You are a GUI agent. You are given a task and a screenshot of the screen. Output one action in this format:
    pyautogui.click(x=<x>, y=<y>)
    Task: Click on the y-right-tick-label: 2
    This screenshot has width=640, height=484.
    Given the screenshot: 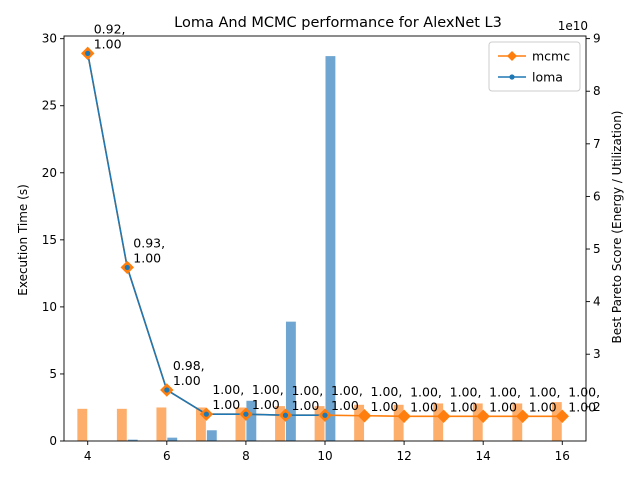 What is the action you would take?
    pyautogui.click(x=597, y=407)
    